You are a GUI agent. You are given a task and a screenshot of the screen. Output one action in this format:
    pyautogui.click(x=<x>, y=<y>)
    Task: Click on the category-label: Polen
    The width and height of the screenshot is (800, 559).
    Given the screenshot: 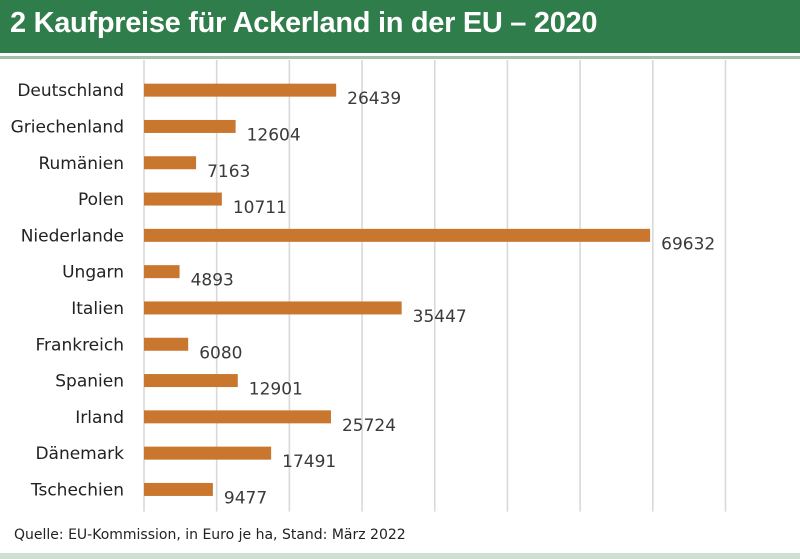 What is the action you would take?
    pyautogui.click(x=101, y=200)
    